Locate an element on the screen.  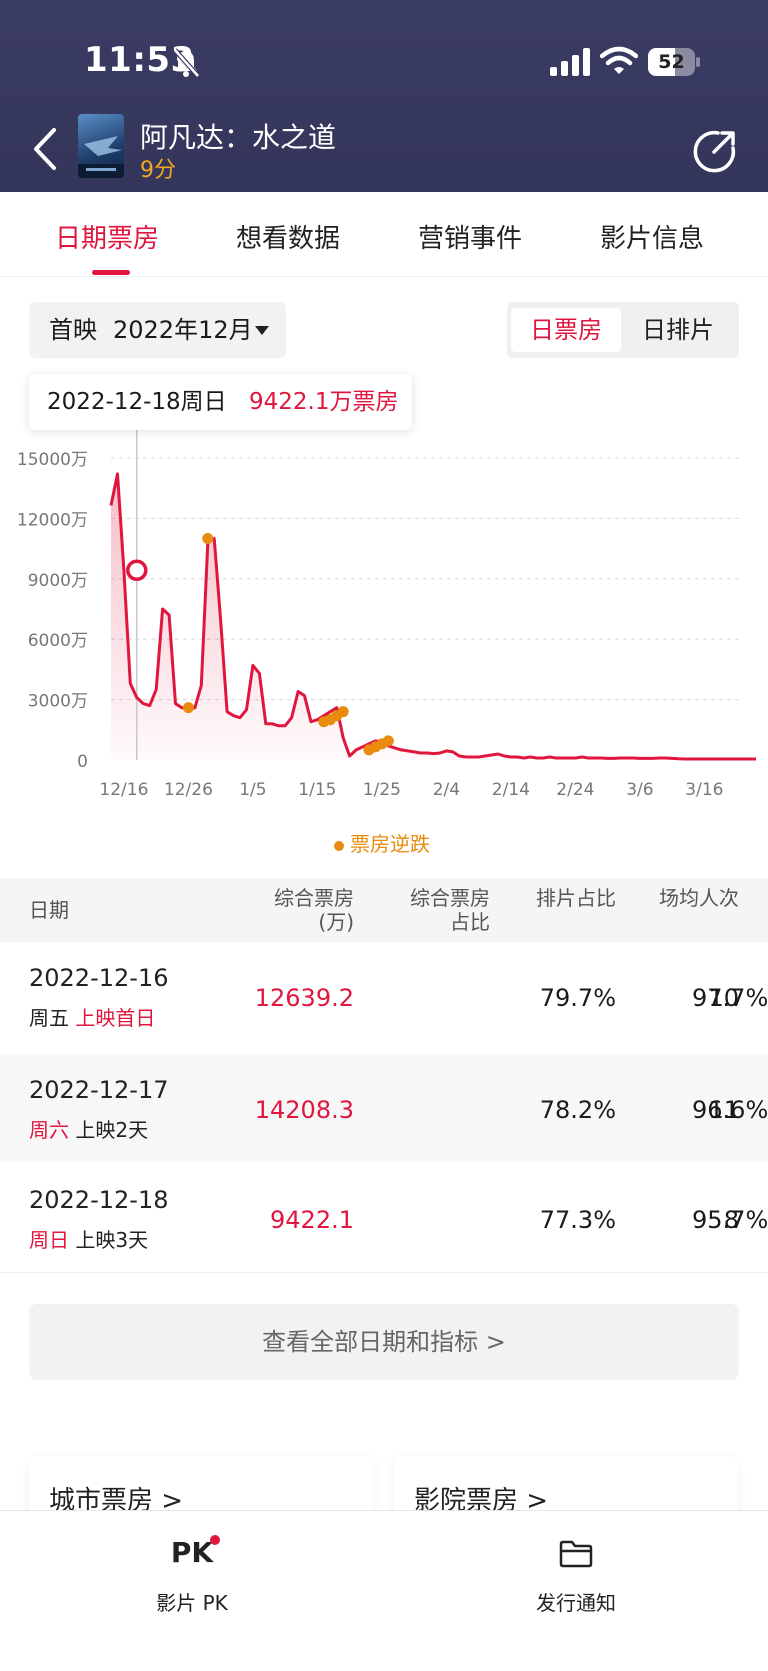
y-tick-label: 3000万 is located at coordinates (58, 702).